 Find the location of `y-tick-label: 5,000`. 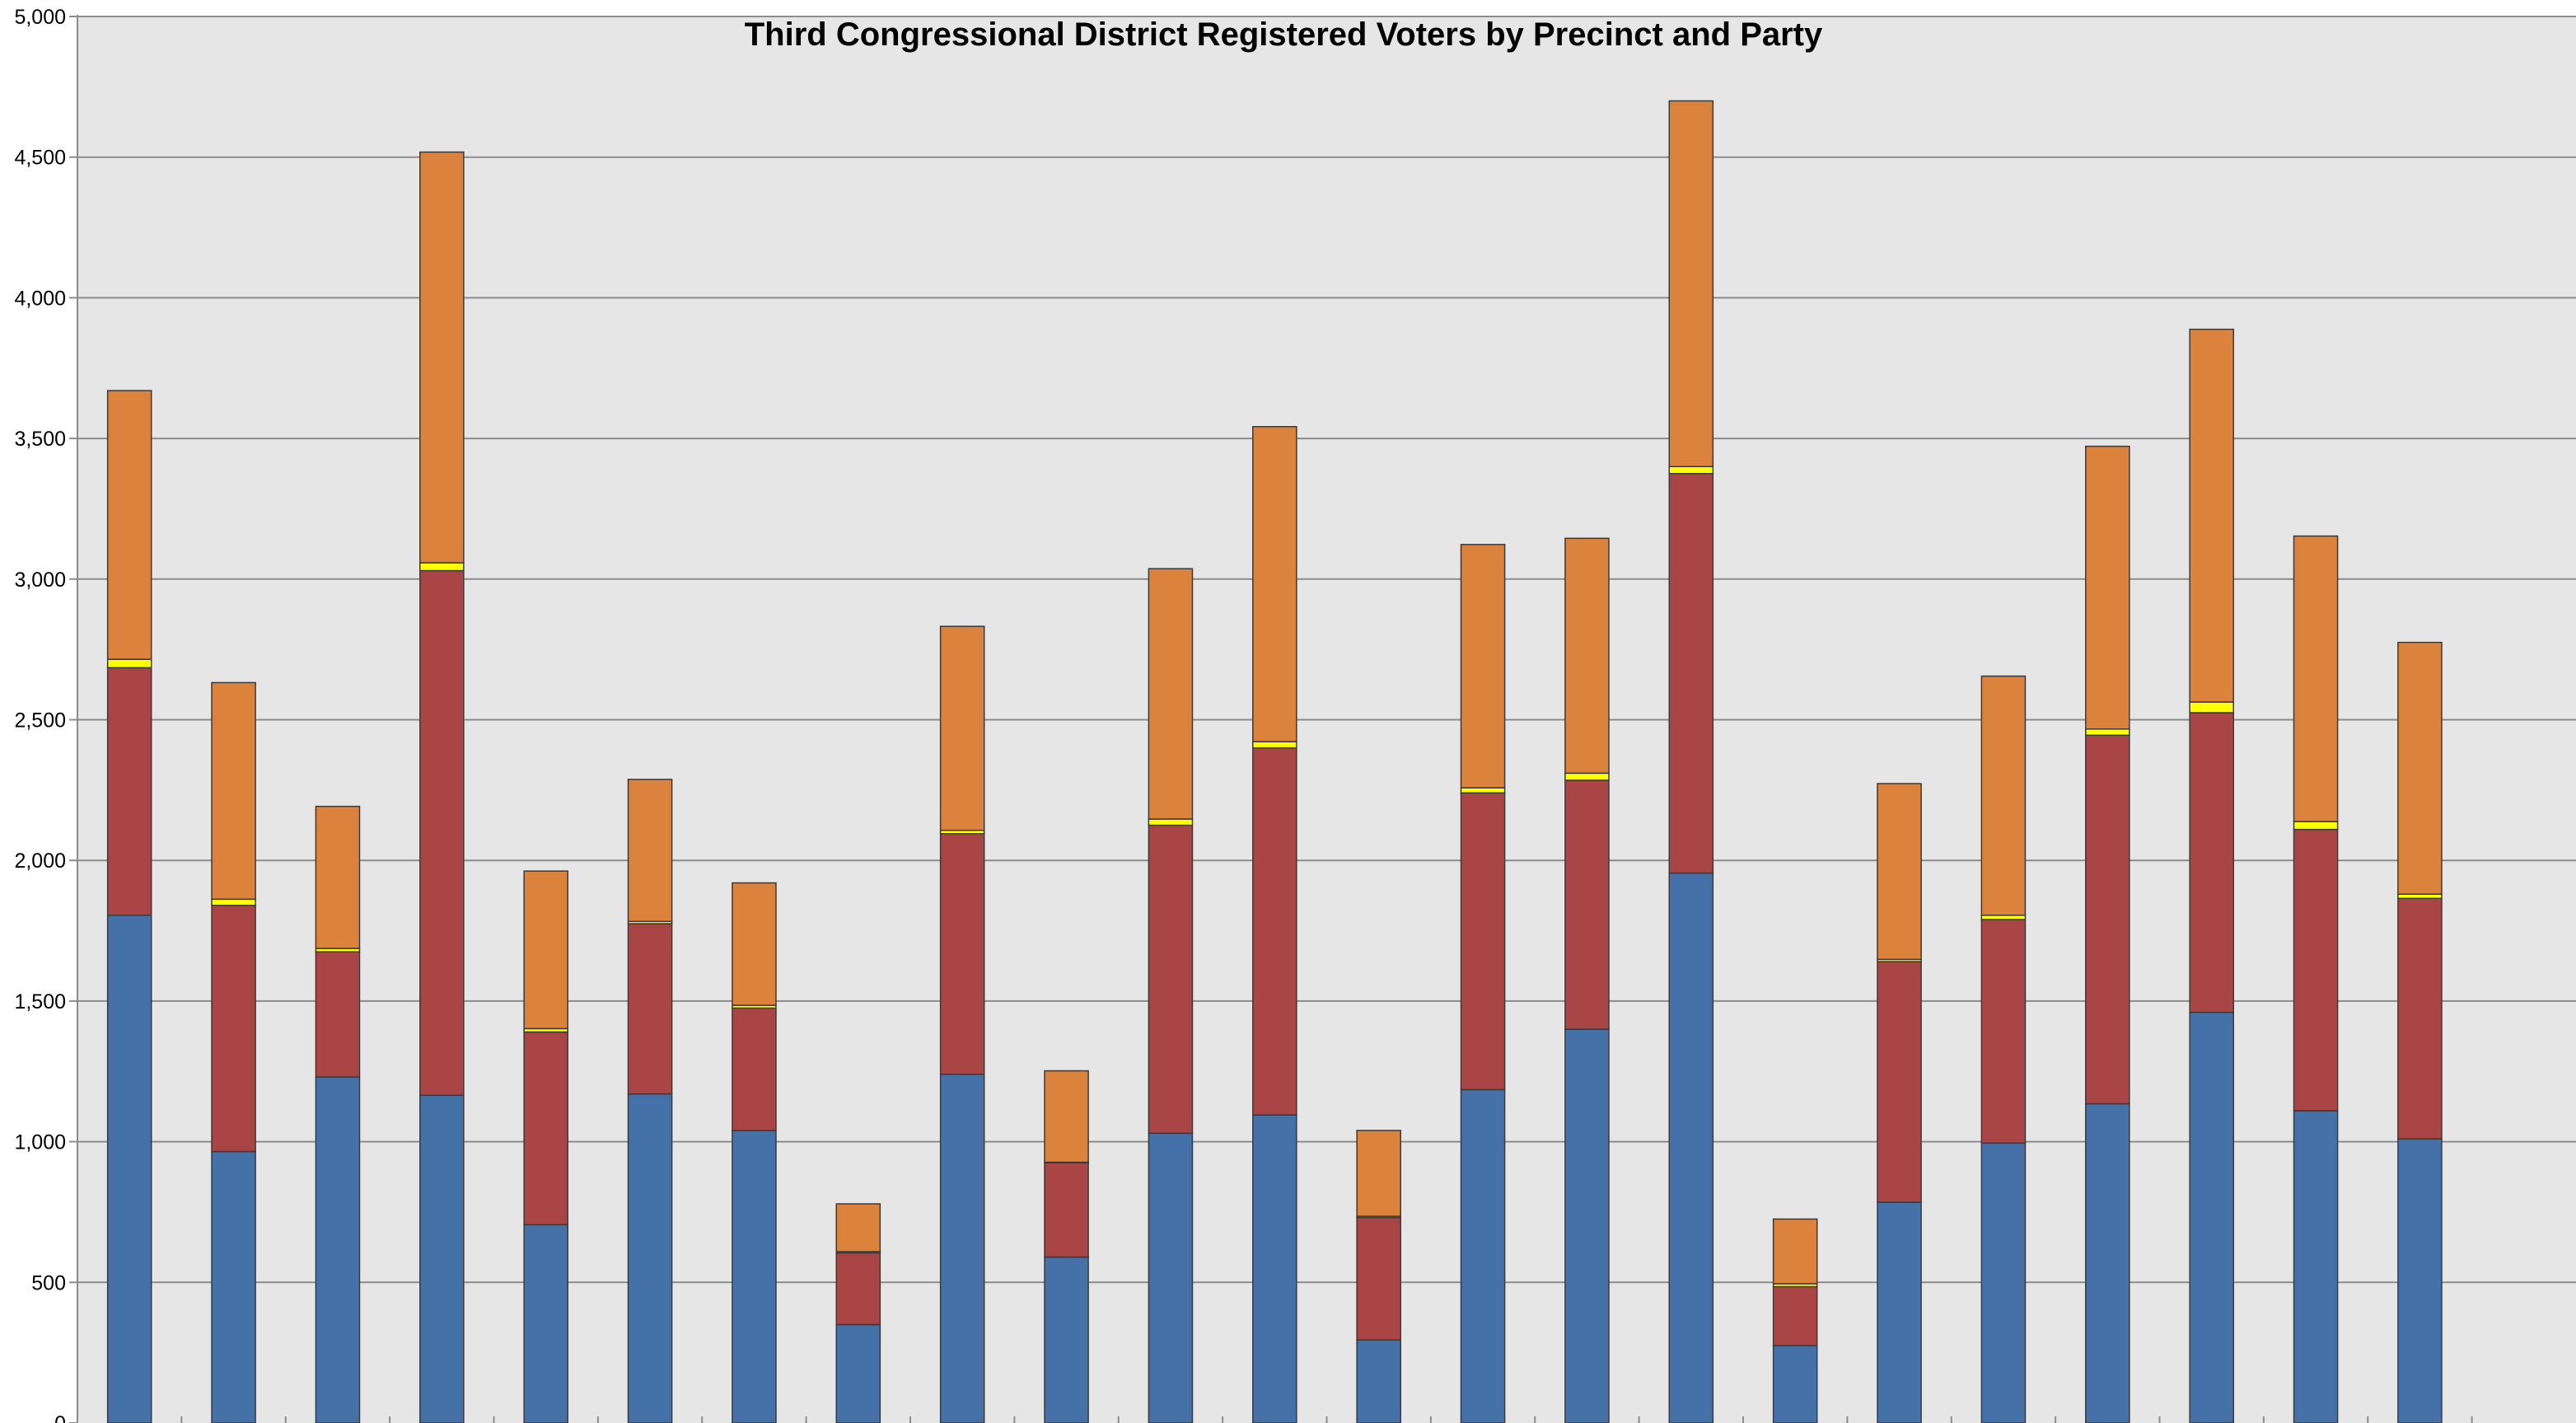

y-tick-label: 5,000 is located at coordinates (40, 17).